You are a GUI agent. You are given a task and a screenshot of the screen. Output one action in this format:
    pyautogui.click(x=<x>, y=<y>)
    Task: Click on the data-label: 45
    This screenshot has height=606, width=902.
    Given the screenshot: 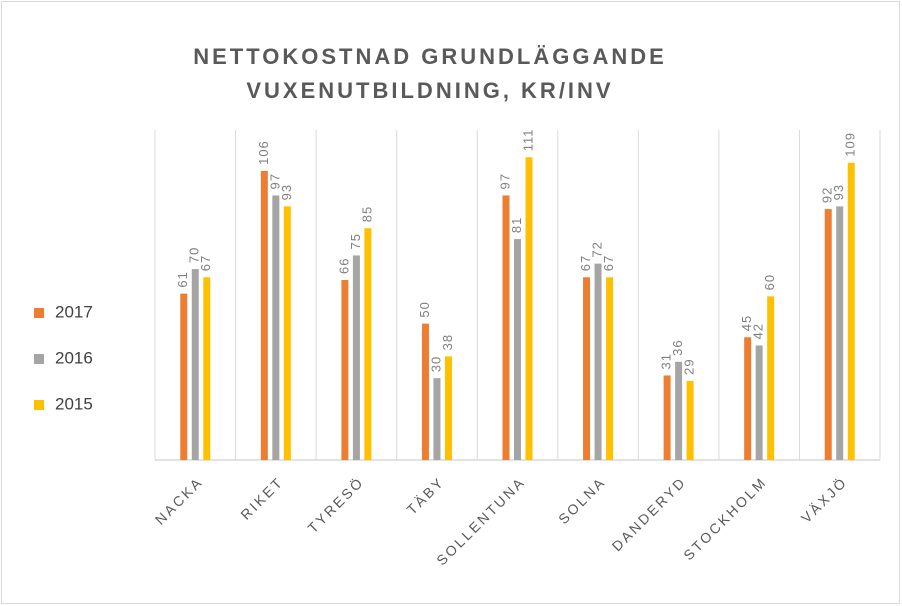 What is the action you would take?
    pyautogui.click(x=746, y=323)
    